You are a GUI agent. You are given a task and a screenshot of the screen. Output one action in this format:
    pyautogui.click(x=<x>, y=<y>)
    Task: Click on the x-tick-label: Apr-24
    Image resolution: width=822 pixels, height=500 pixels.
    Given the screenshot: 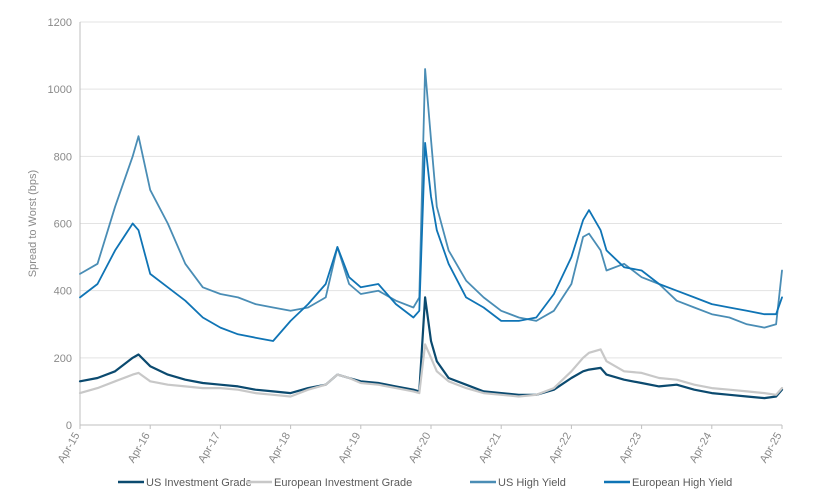 What is the action you would take?
    pyautogui.click(x=700, y=448)
    